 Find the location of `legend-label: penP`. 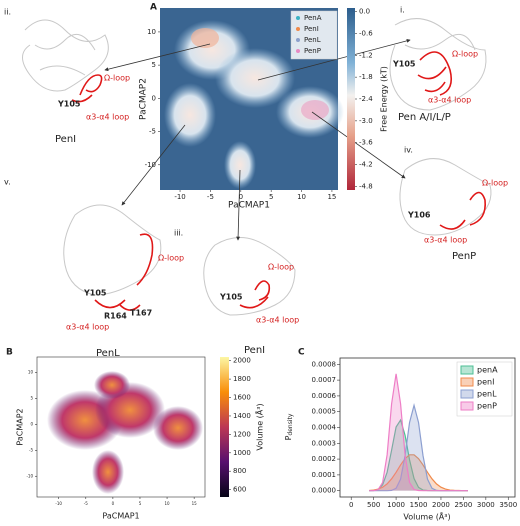

legend-label: penP is located at coordinates (487, 406).